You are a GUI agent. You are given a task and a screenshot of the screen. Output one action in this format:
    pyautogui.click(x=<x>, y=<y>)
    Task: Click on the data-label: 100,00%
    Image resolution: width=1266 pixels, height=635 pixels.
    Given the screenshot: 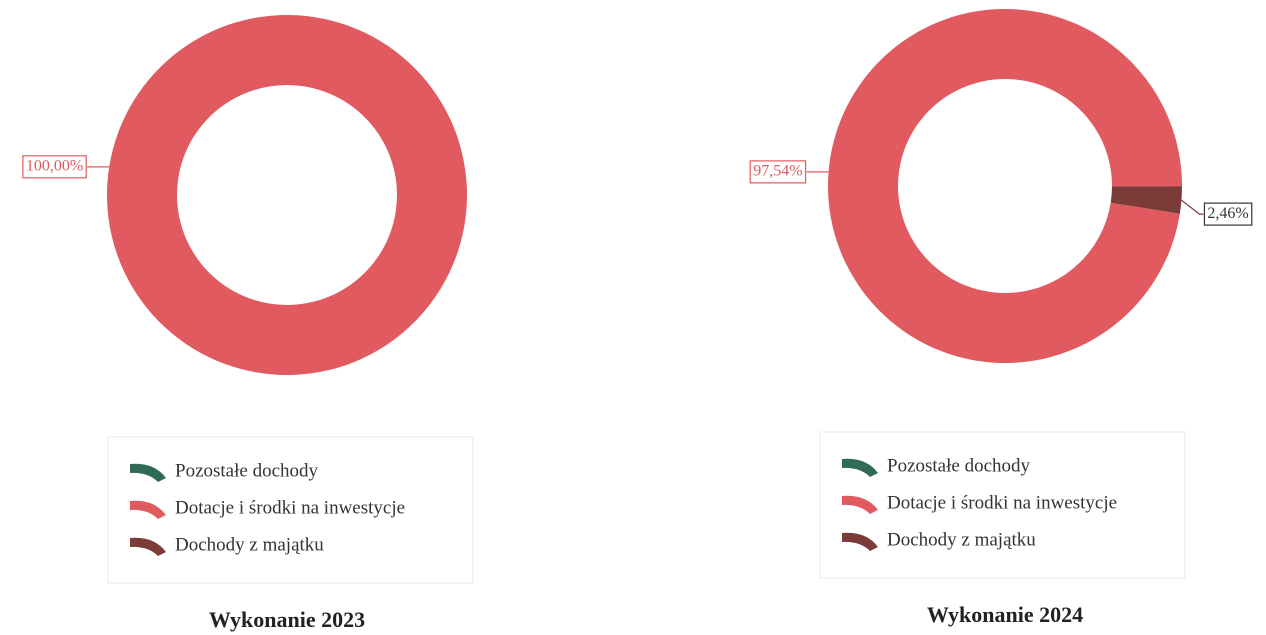 What is the action you would take?
    pyautogui.click(x=54, y=166)
    